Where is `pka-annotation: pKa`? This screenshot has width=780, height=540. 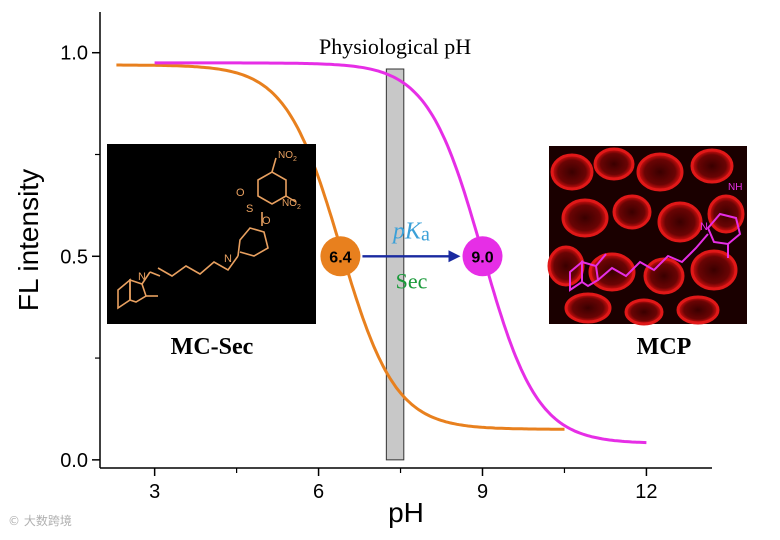 pka-annotation: pKa is located at coordinates (410, 231).